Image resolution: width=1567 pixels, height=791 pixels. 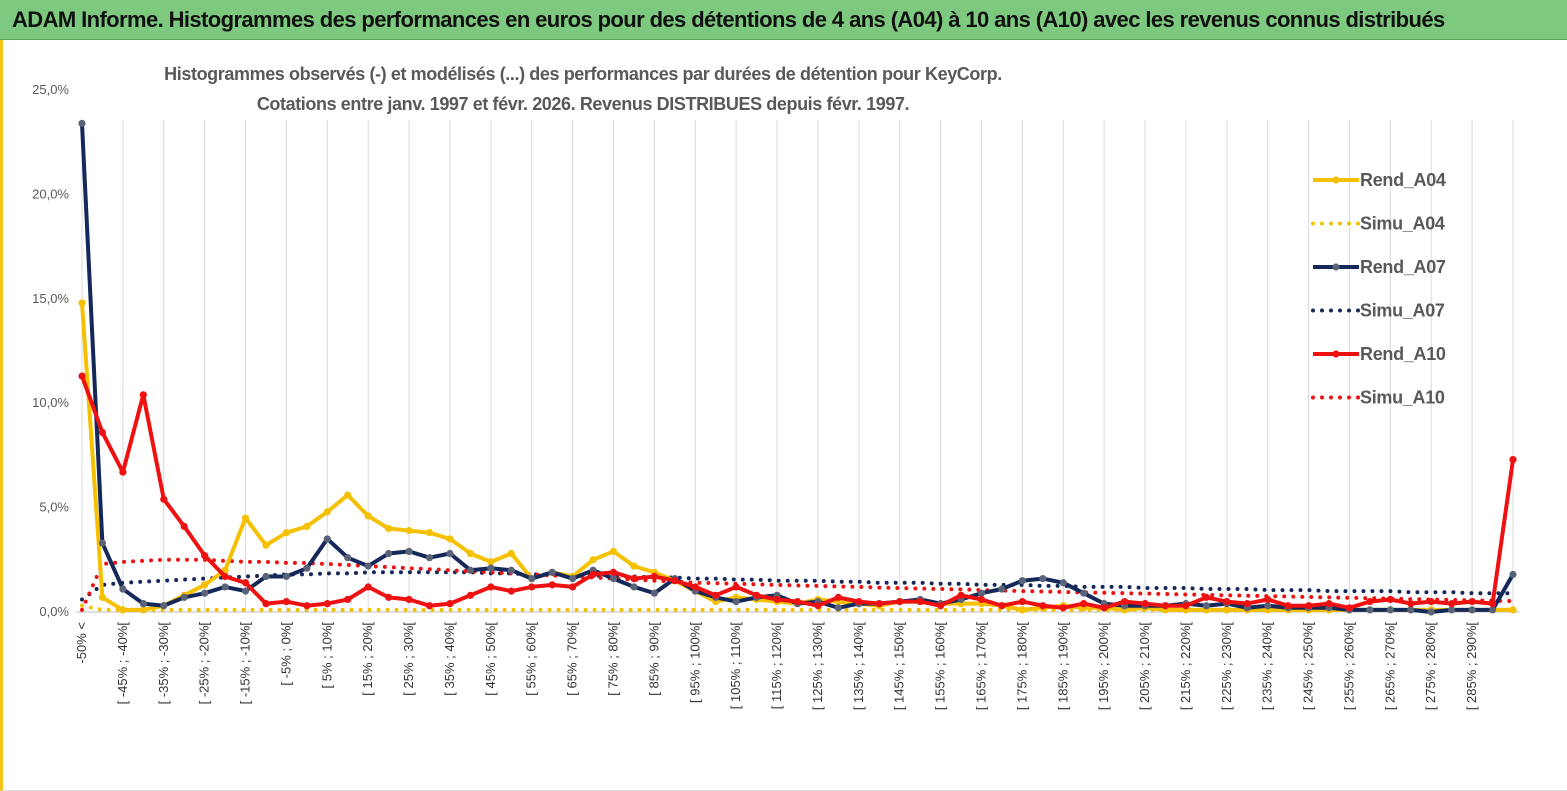 I want to click on y-tick-label: 20,0%, so click(x=50, y=193).